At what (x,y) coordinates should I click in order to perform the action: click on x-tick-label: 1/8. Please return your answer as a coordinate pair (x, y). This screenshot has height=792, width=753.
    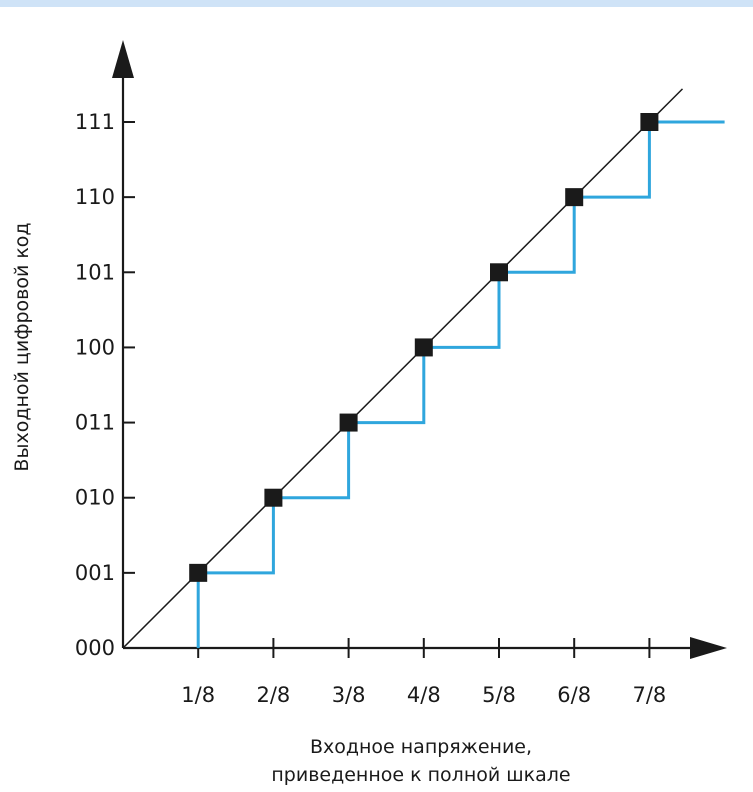
    Looking at the image, I should click on (198, 695).